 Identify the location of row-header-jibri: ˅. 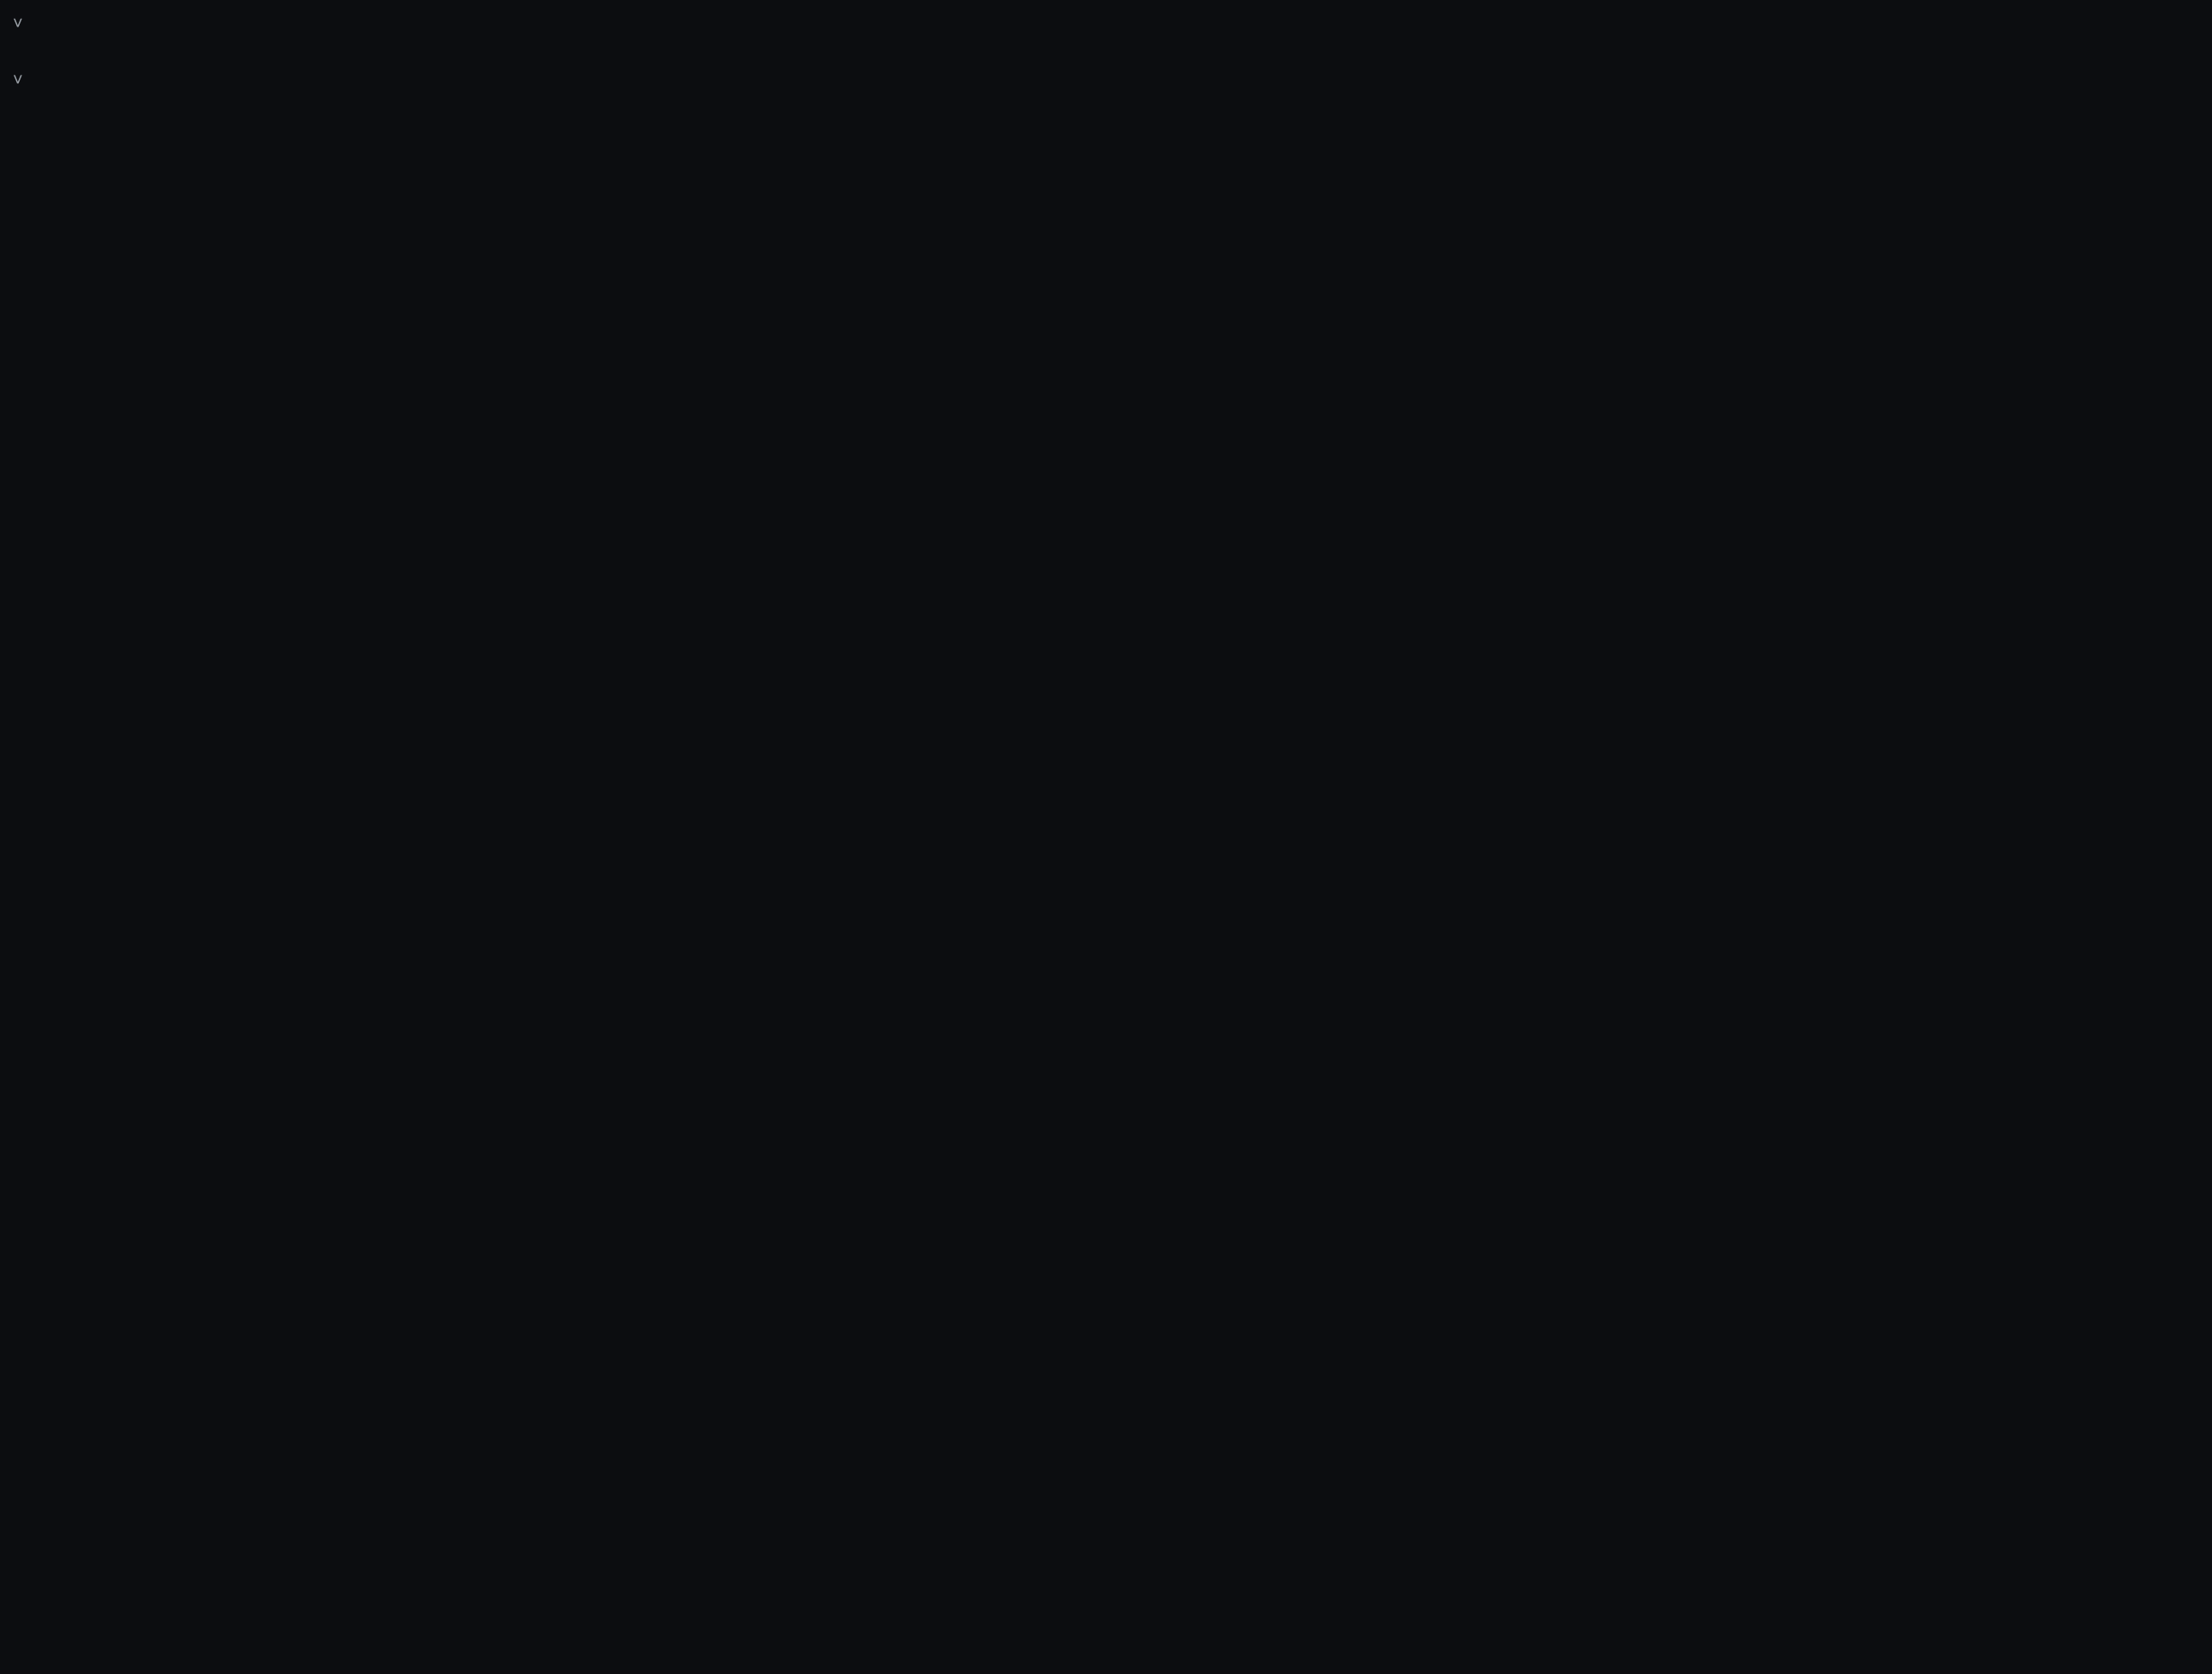
(1107, 80).